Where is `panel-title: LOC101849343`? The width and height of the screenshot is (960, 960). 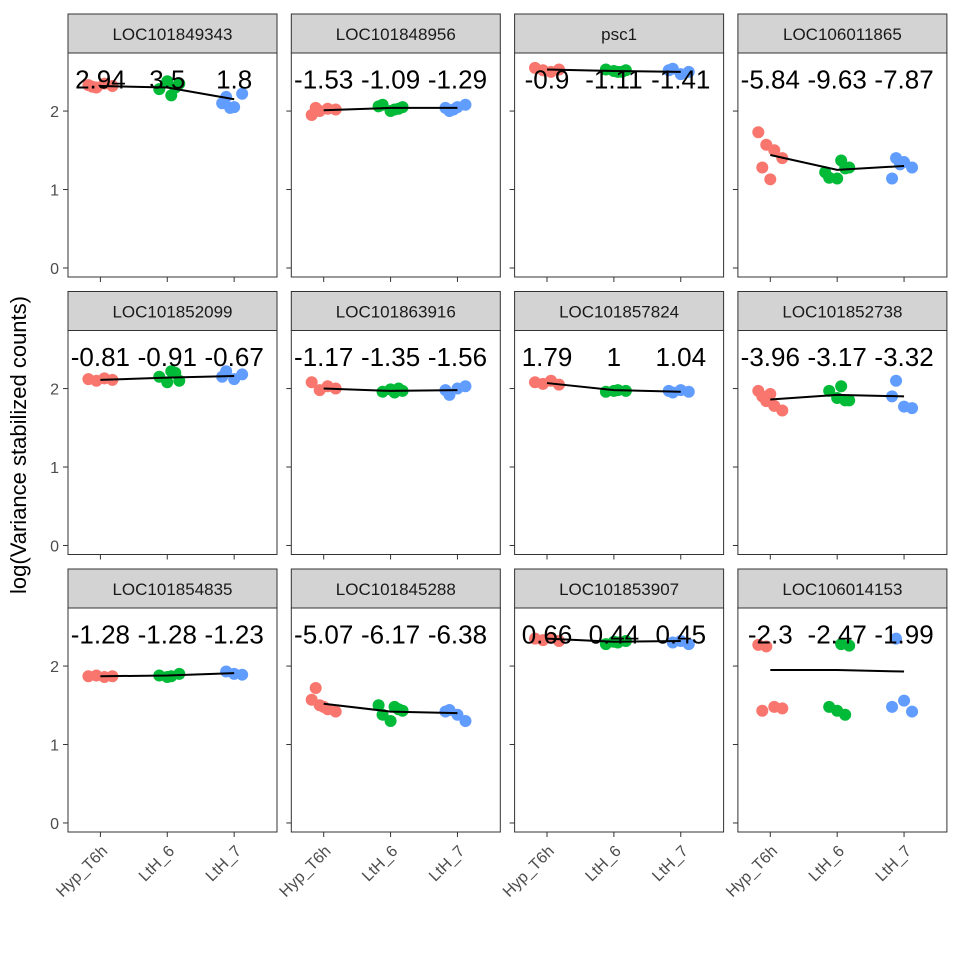 panel-title: LOC101849343 is located at coordinates (172, 34).